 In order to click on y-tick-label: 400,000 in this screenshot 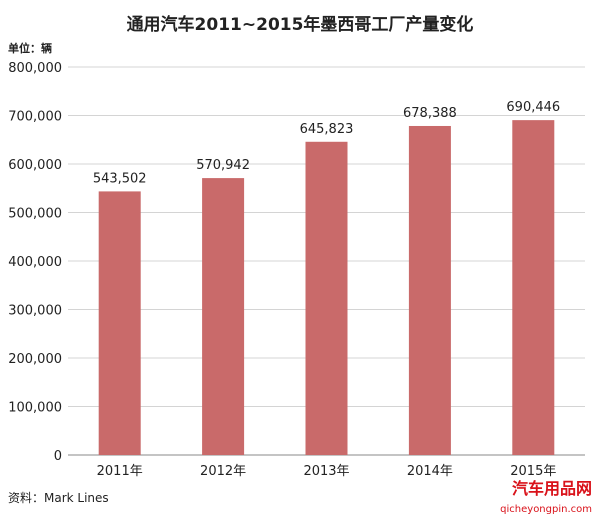, I will do `click(35, 262)`.